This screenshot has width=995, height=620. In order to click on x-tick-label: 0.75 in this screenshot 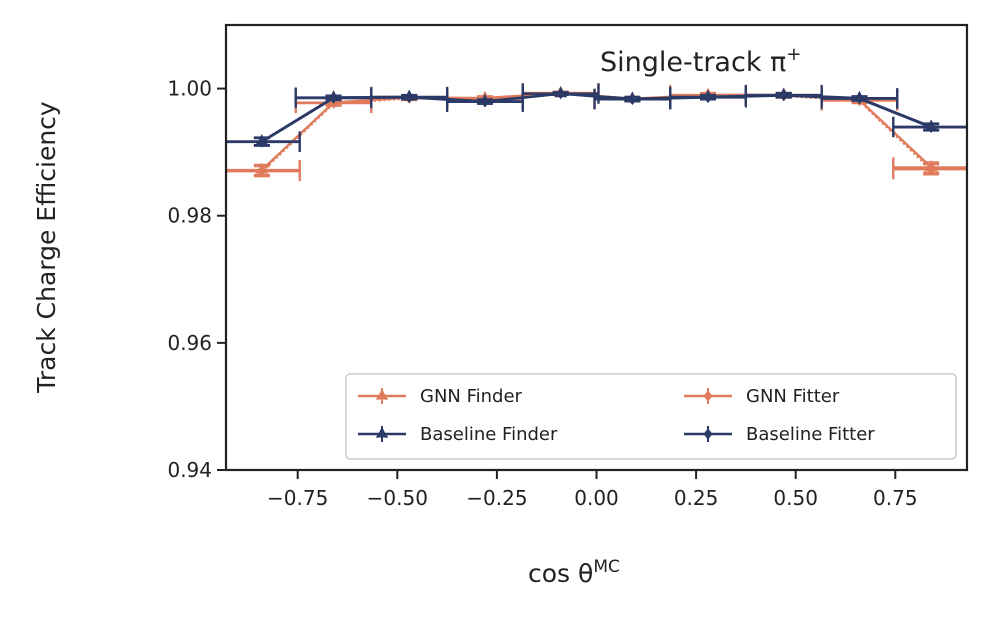, I will do `click(895, 498)`.